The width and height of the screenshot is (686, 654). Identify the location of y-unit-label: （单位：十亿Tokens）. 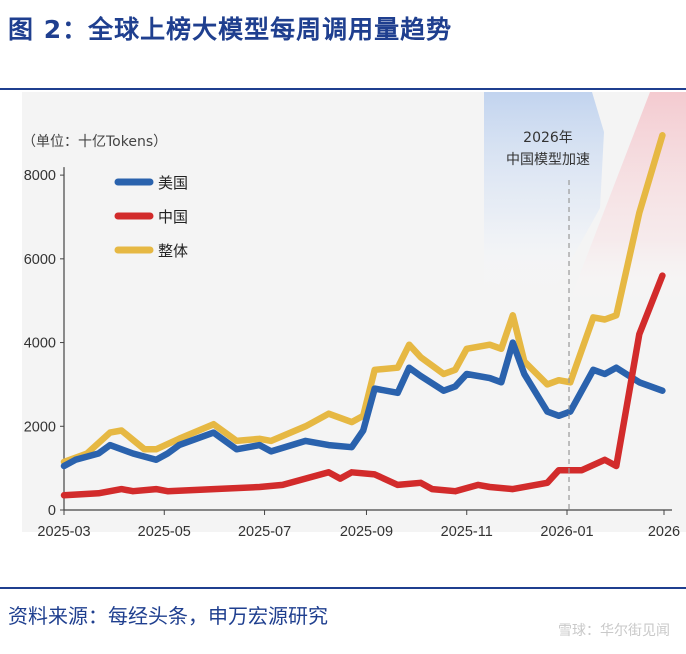
(94, 142).